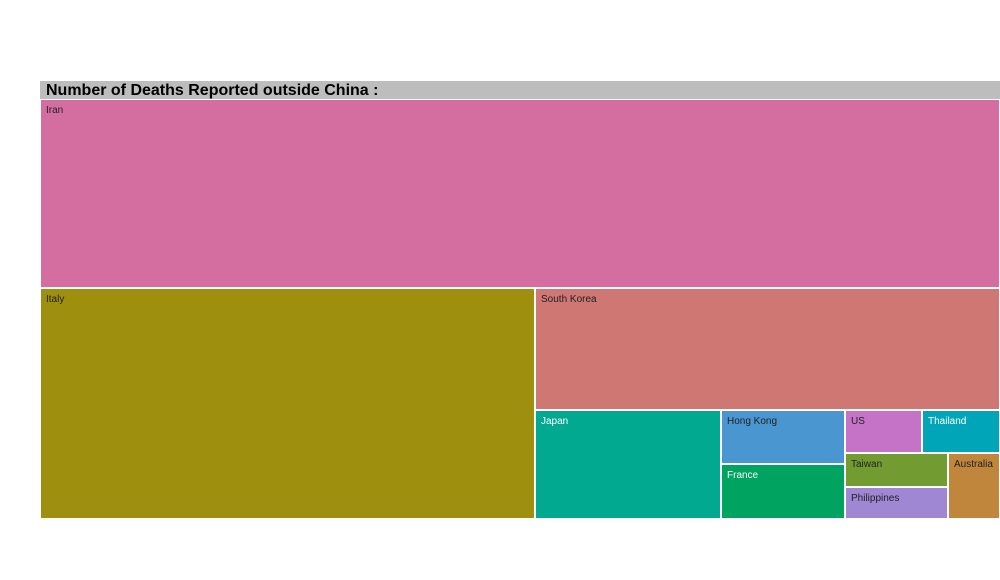  I want to click on tile-philippines: Philippines, so click(896, 502).